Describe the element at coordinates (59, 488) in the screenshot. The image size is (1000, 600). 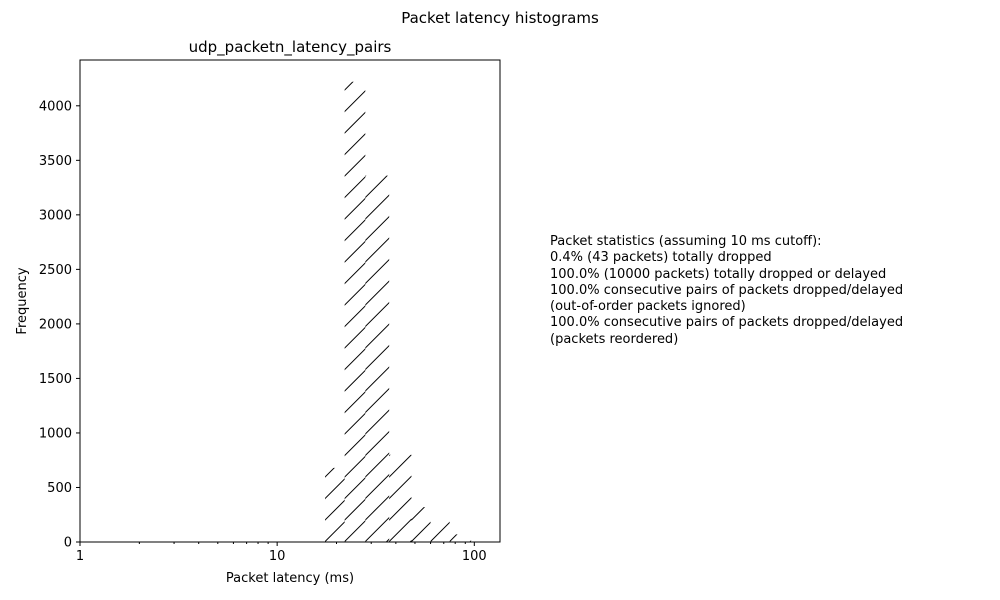
I see `y-tick-label: 500` at that location.